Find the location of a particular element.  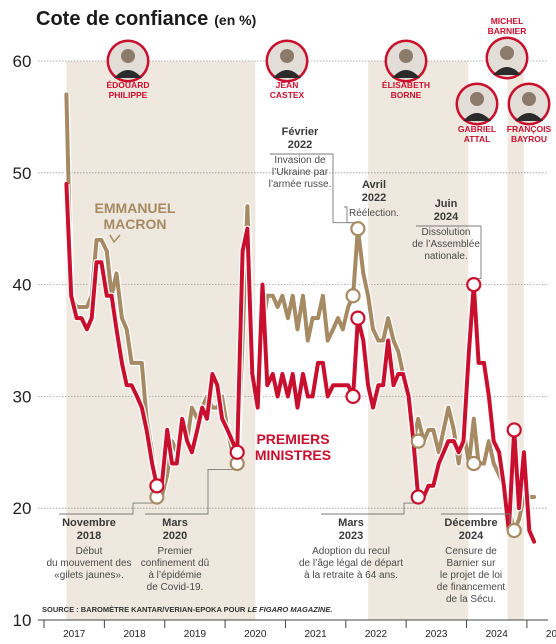

annotation-date: 2024 is located at coordinates (471, 536).